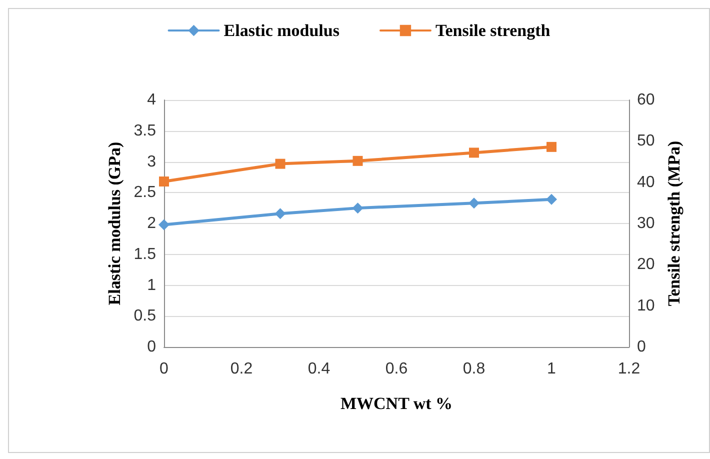 This screenshot has width=710, height=459. I want to click on y2-axis-title: Tensile strength (MPa), so click(674, 223).